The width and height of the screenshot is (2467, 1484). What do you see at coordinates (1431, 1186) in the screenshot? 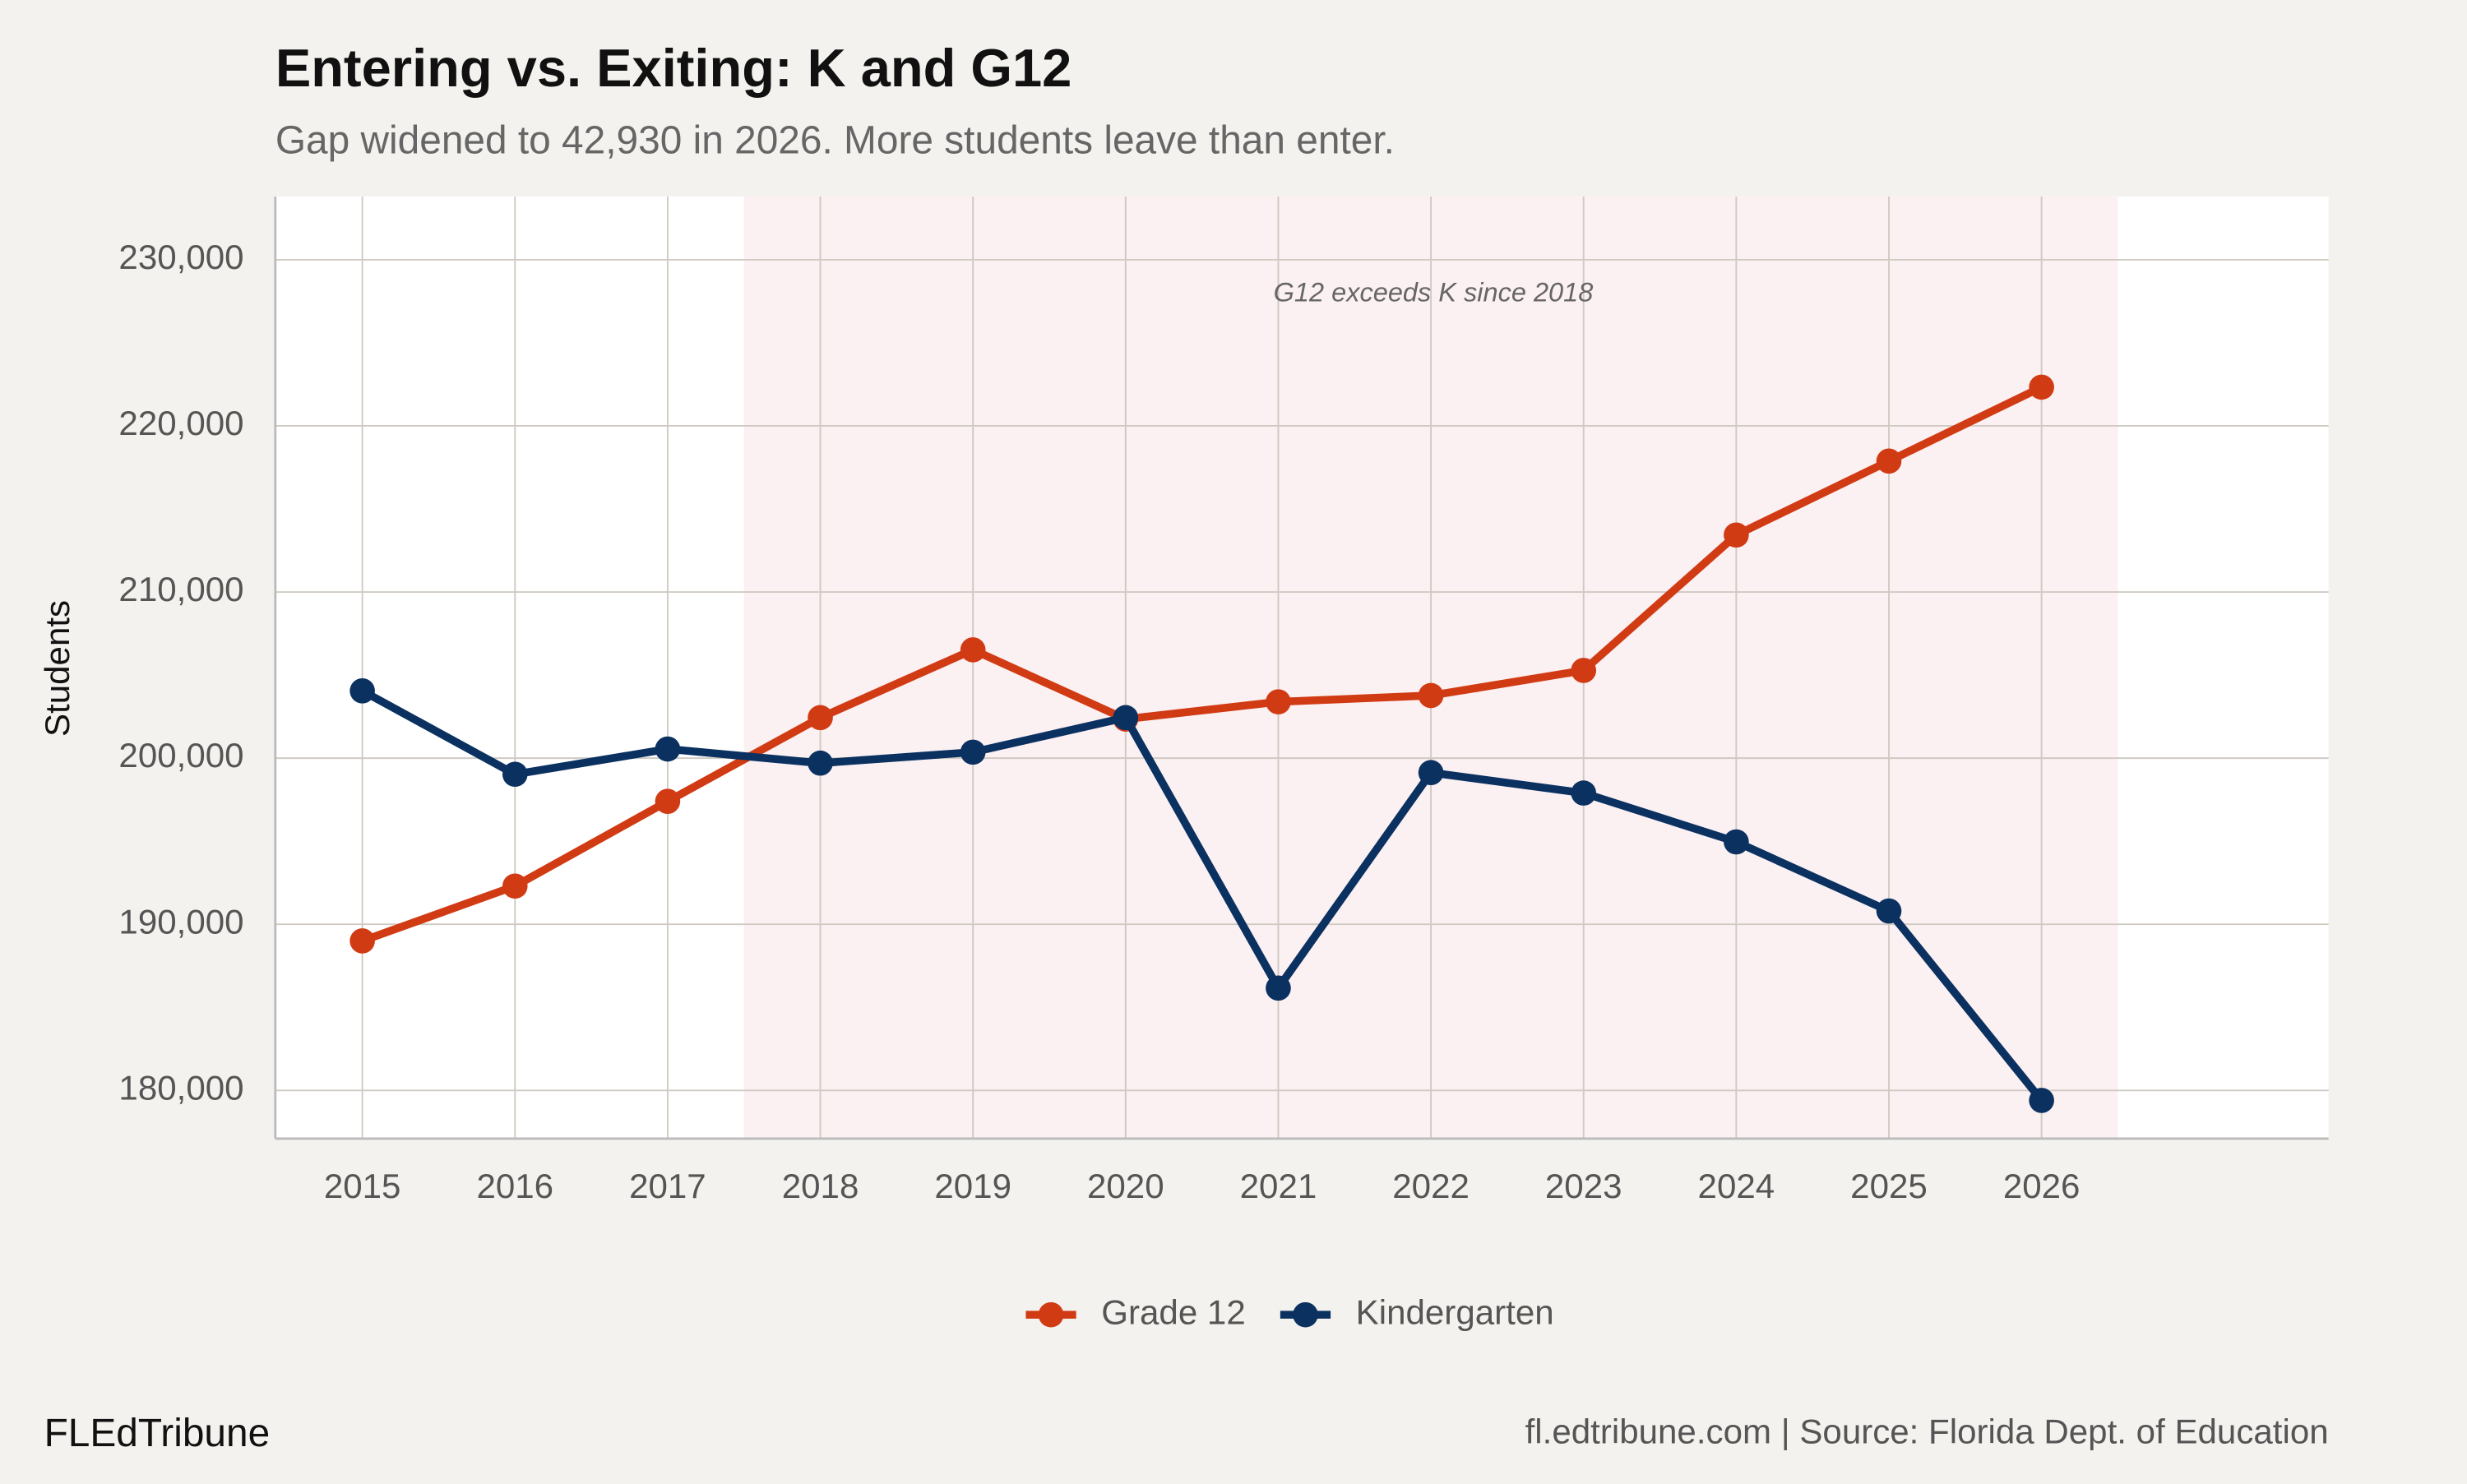
I see `x-tick-label: 2022` at bounding box center [1431, 1186].